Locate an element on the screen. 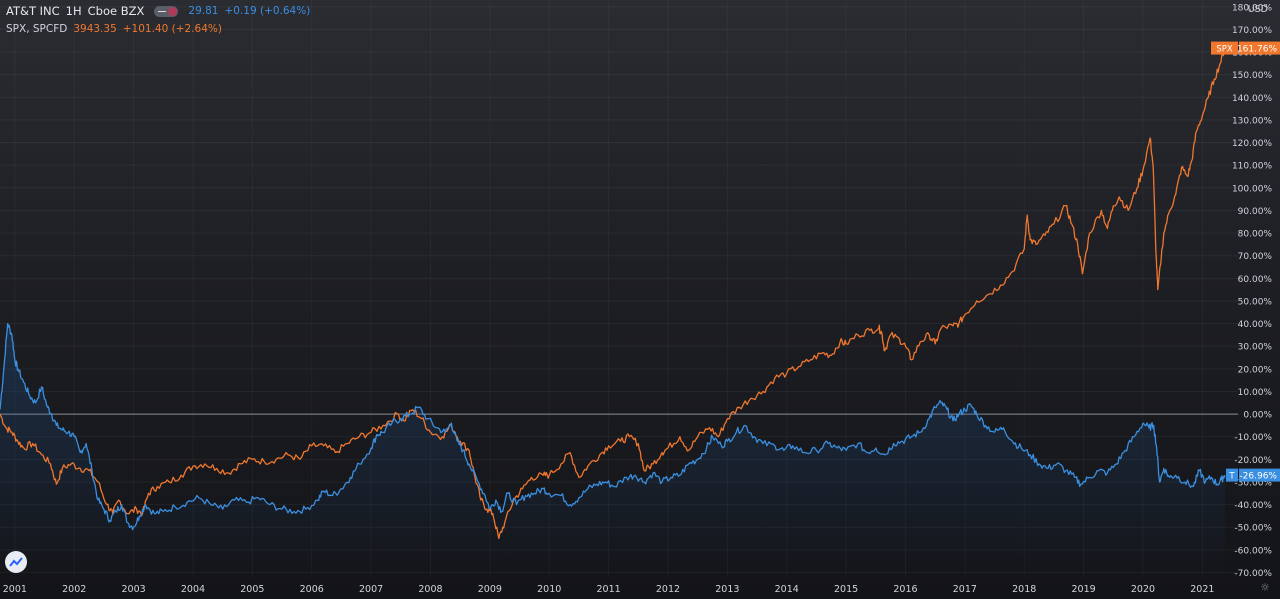  x-tick-label: 2014 is located at coordinates (787, 589).